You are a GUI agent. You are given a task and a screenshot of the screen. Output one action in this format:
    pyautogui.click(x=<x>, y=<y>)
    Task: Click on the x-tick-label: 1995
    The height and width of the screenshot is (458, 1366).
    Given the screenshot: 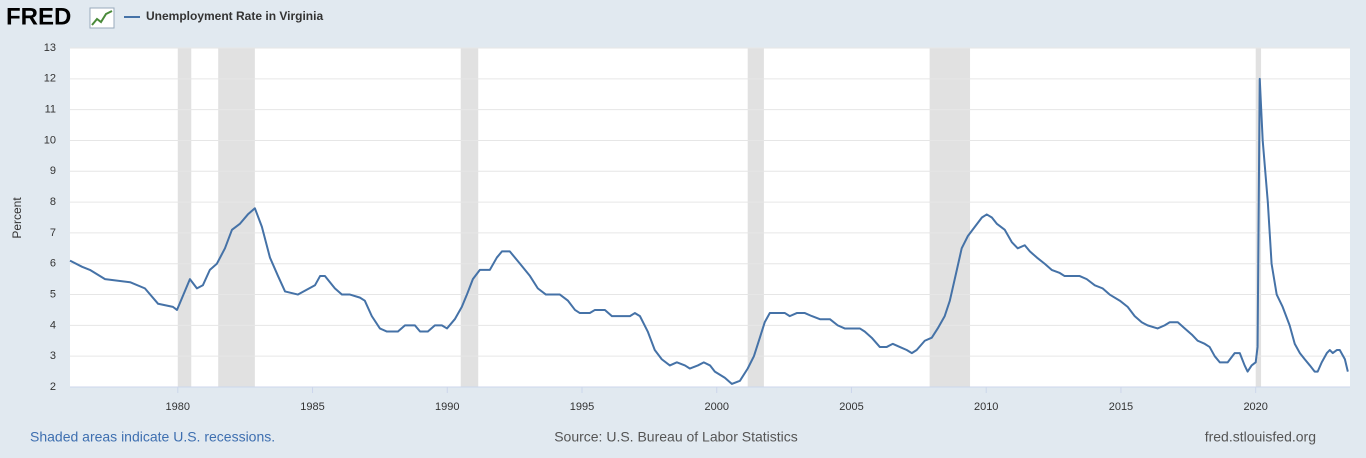 What is the action you would take?
    pyautogui.click(x=582, y=407)
    